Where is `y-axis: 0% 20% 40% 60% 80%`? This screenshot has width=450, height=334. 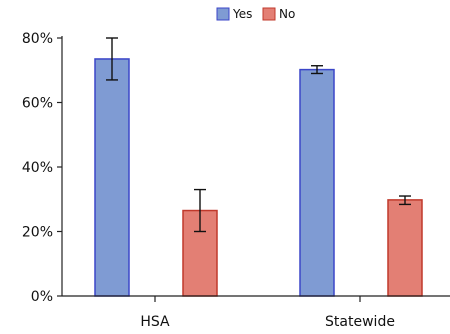
y-axis: 0% 20% 40% 60% 80% is located at coordinates (42, 168).